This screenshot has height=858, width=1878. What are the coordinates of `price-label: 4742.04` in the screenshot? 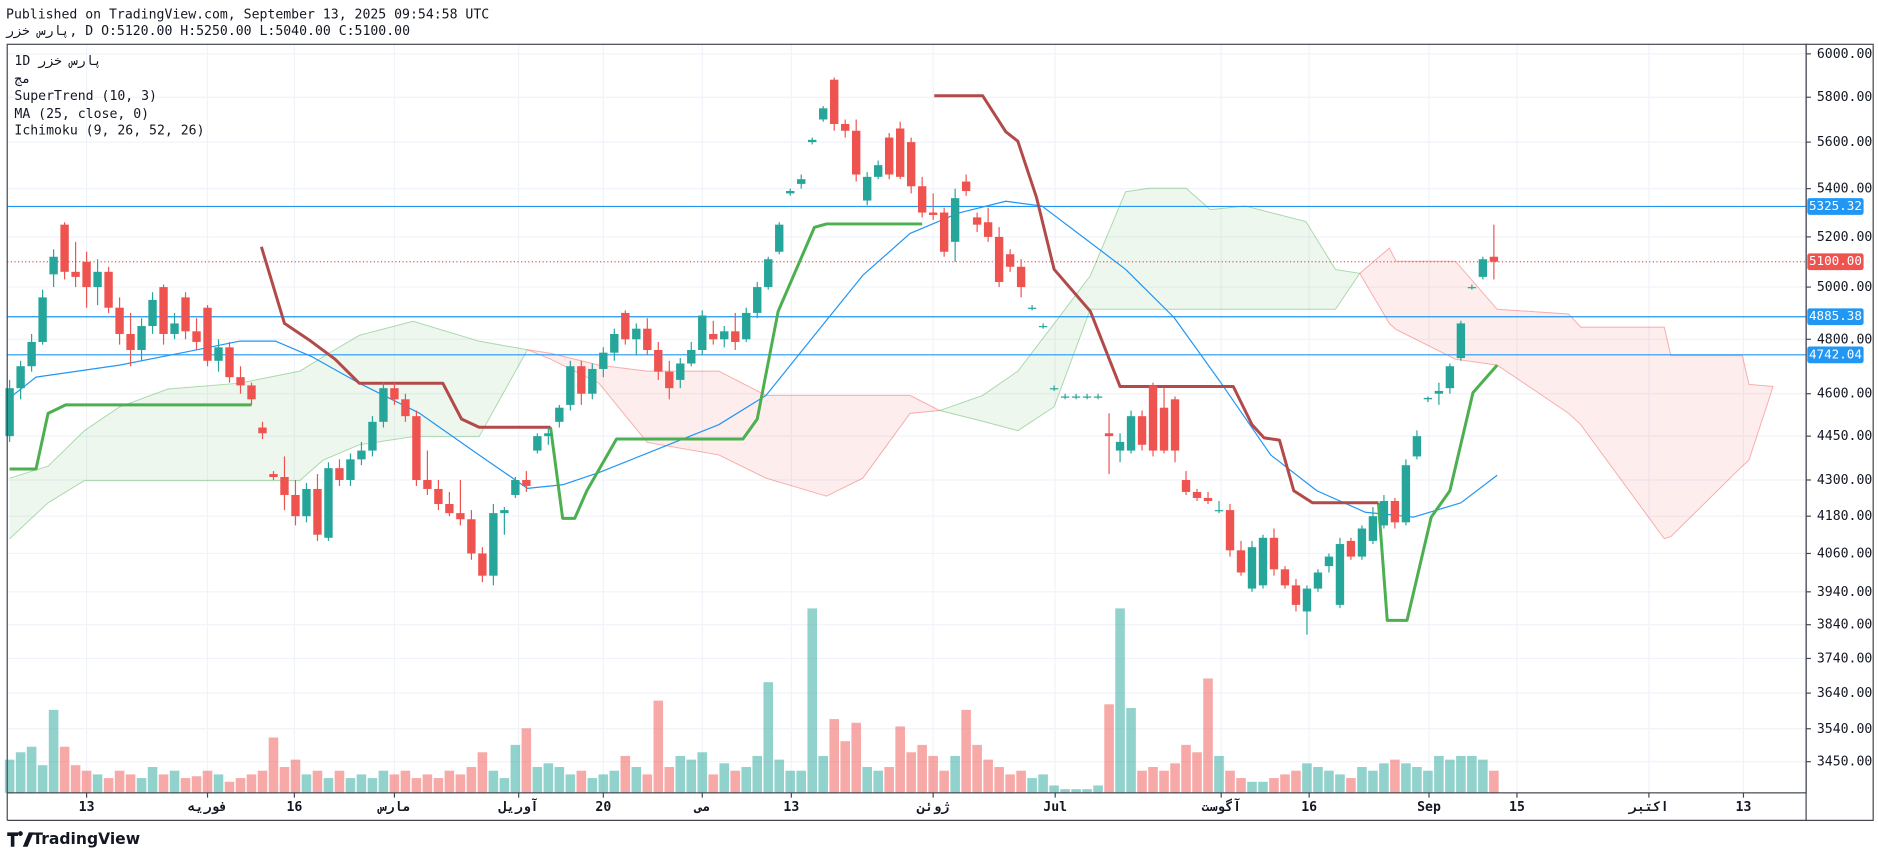 It's located at (1835, 353).